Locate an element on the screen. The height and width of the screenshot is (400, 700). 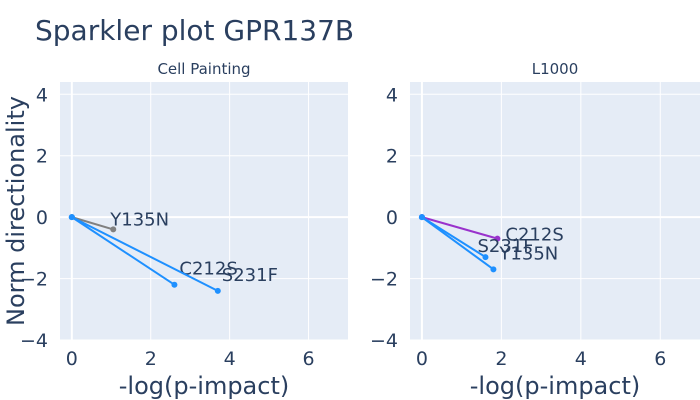
series-Y135N: Y135N is located at coordinates (488, 243).